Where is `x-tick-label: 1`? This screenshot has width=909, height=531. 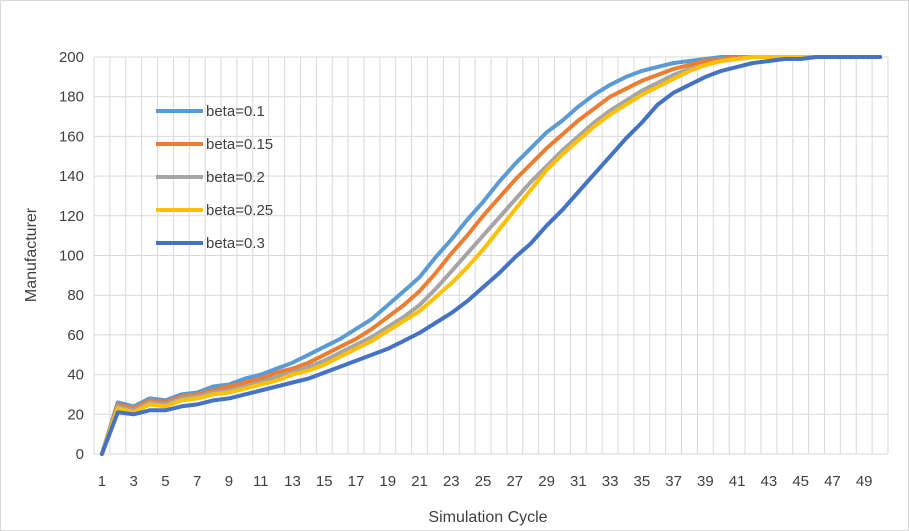
x-tick-label: 1 is located at coordinates (102, 481).